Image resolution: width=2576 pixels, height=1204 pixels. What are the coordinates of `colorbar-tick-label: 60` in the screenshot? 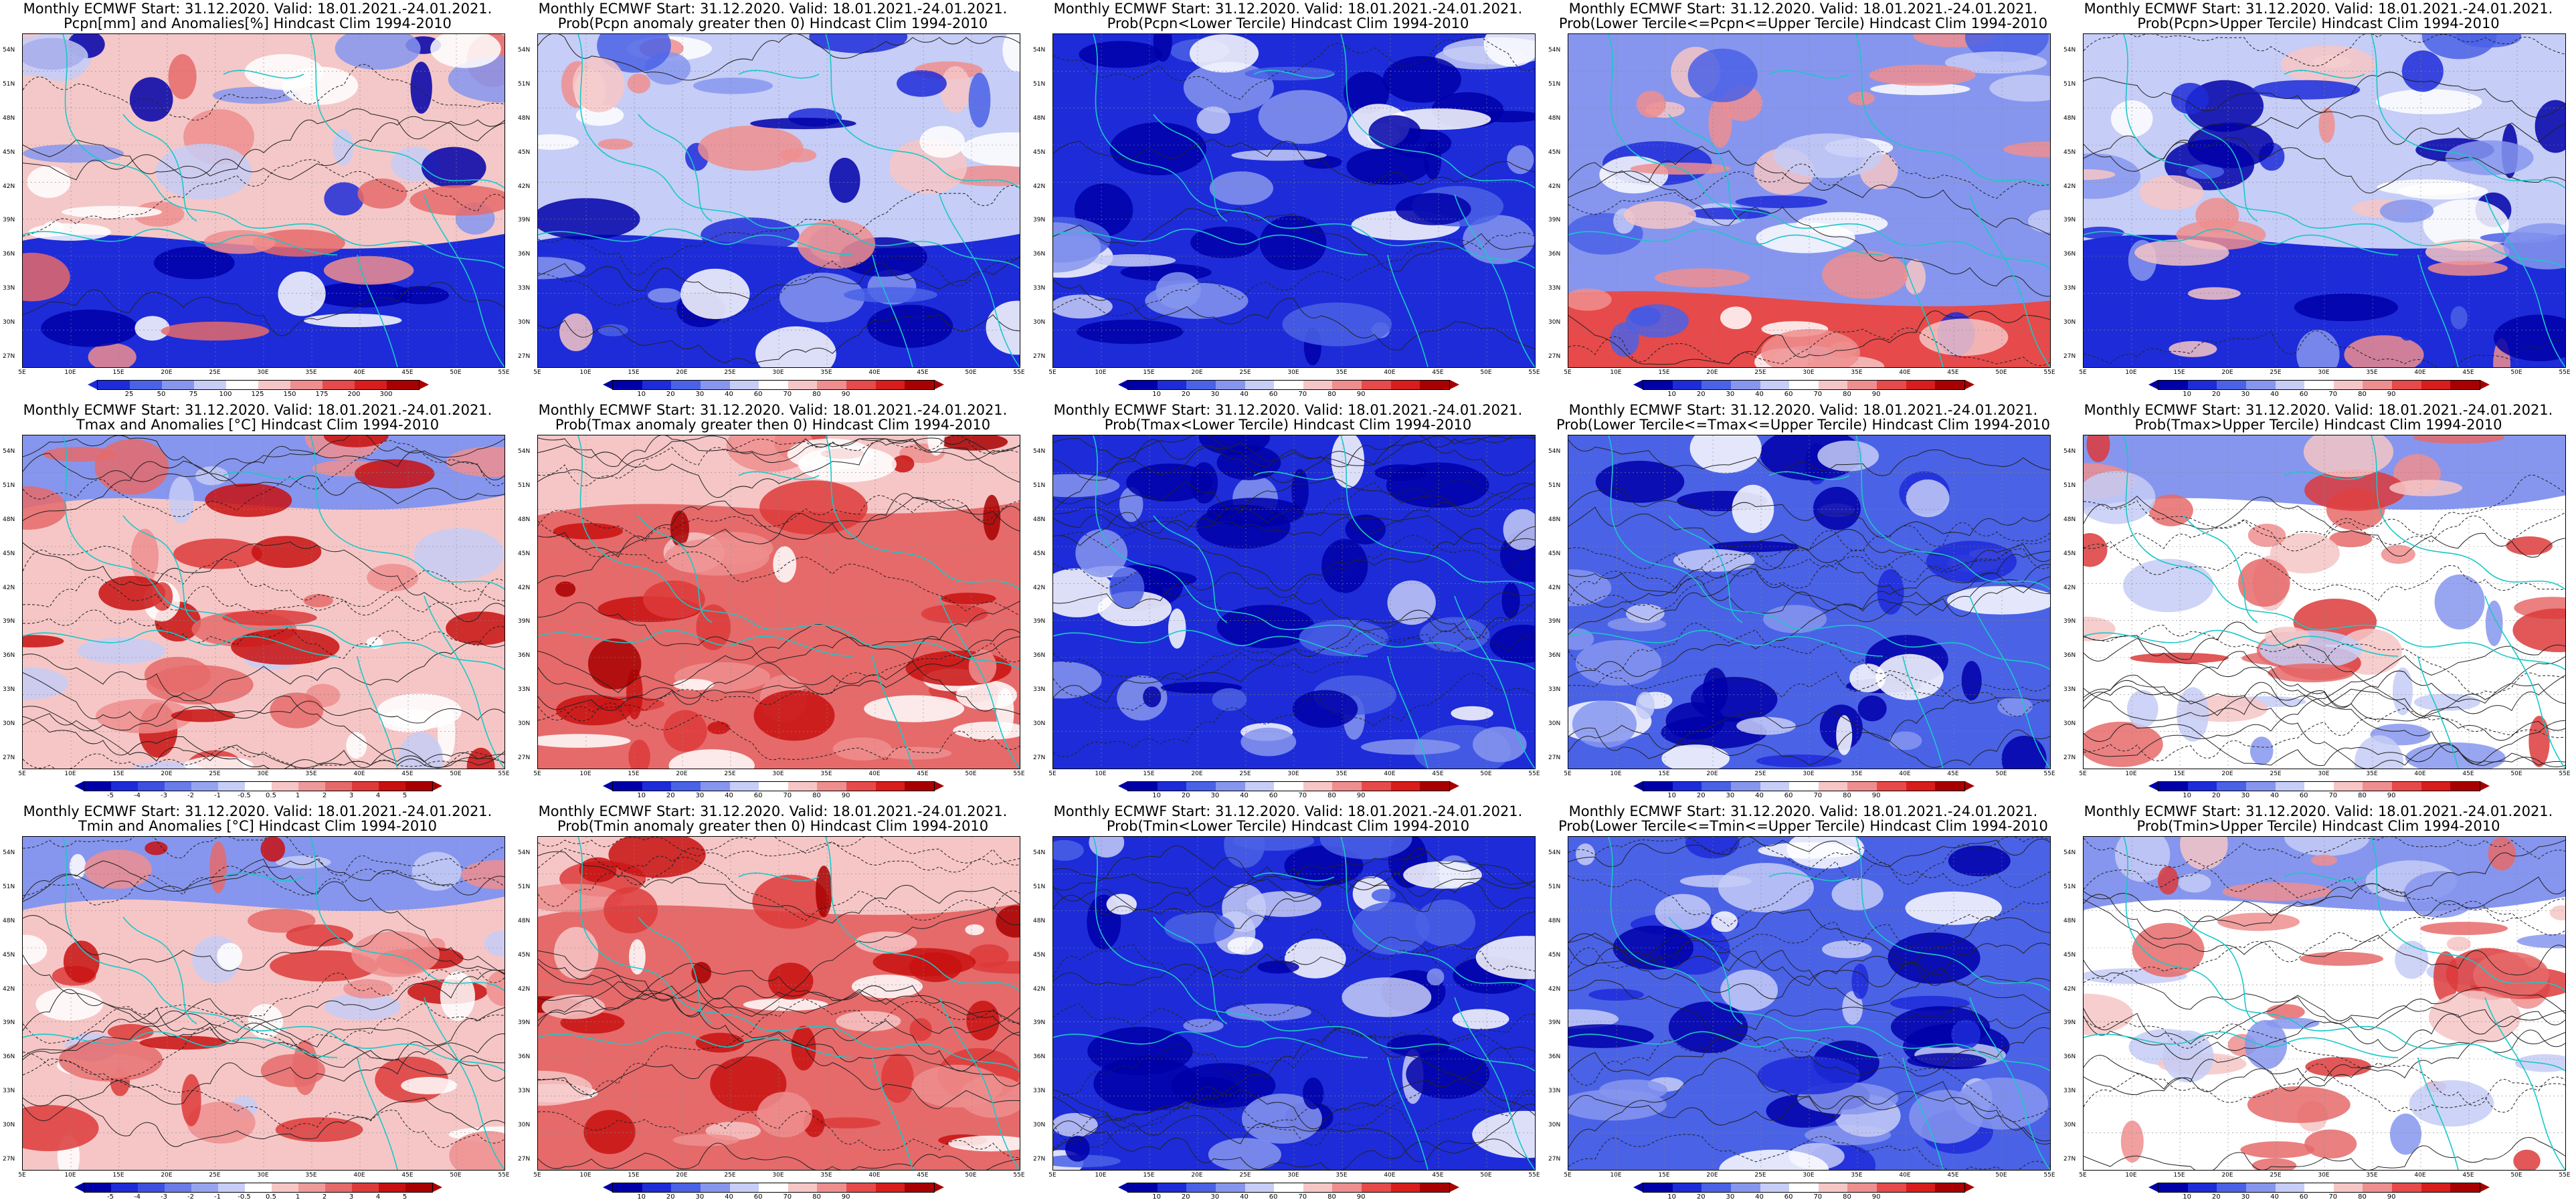 It's located at (2303, 795).